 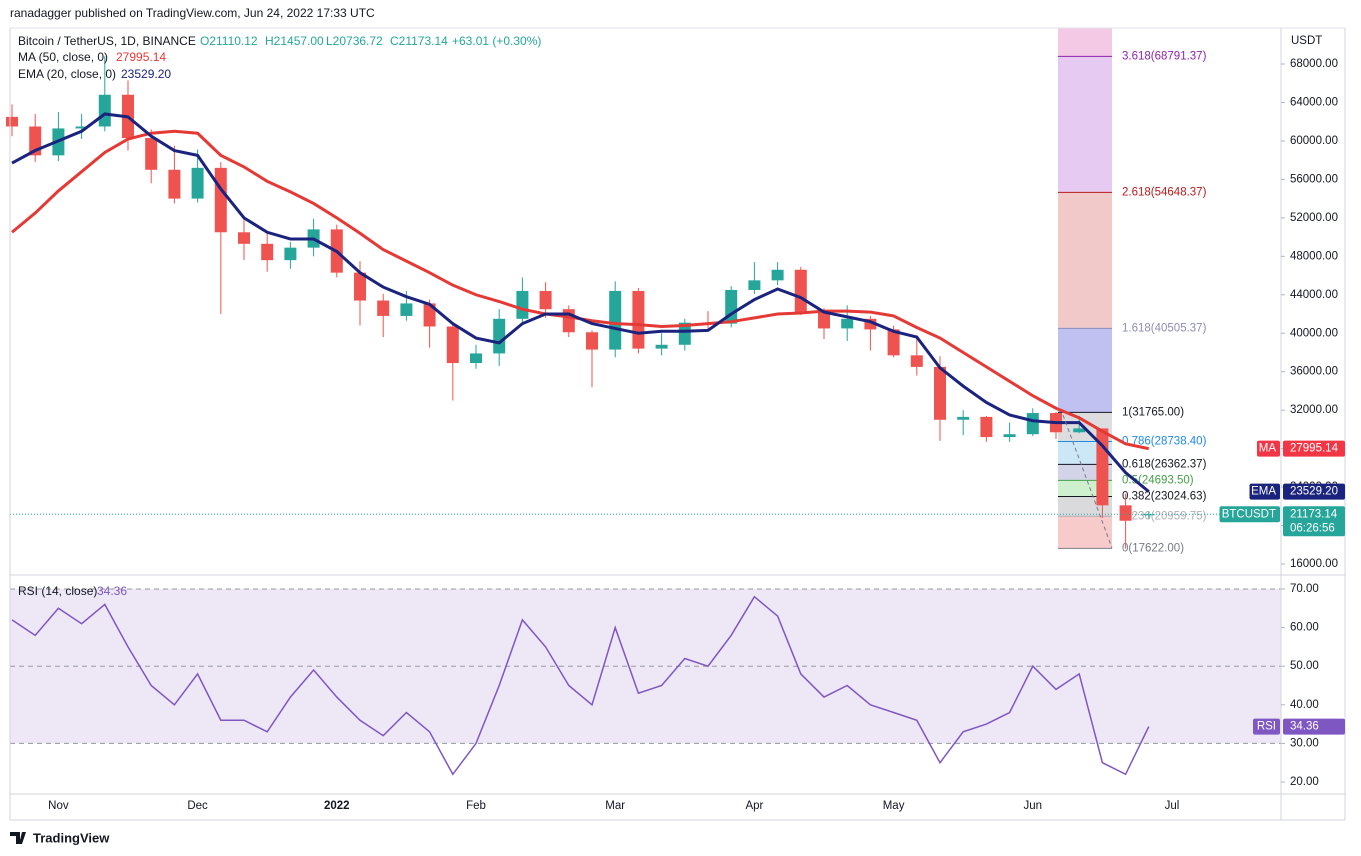 What do you see at coordinates (496, 41) in the screenshot?
I see `change: +63.01 (+0.30%)` at bounding box center [496, 41].